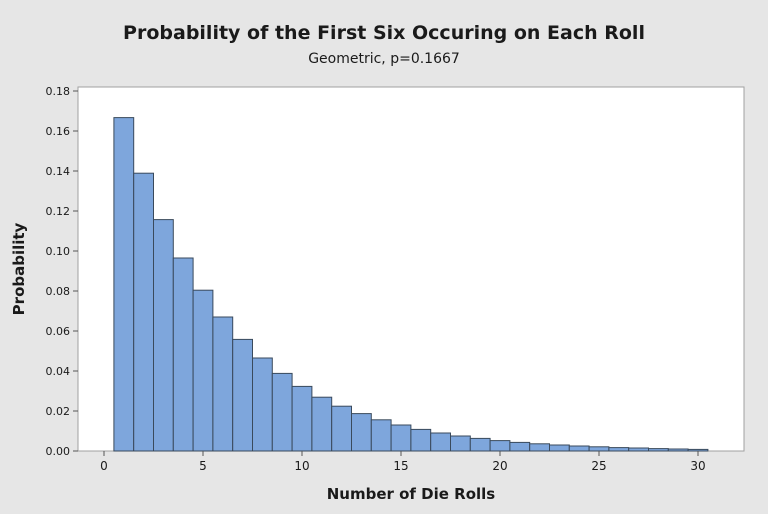 The width and height of the screenshot is (768, 514). What do you see at coordinates (58, 451) in the screenshot?
I see `y-tick-label: 0.00` at bounding box center [58, 451].